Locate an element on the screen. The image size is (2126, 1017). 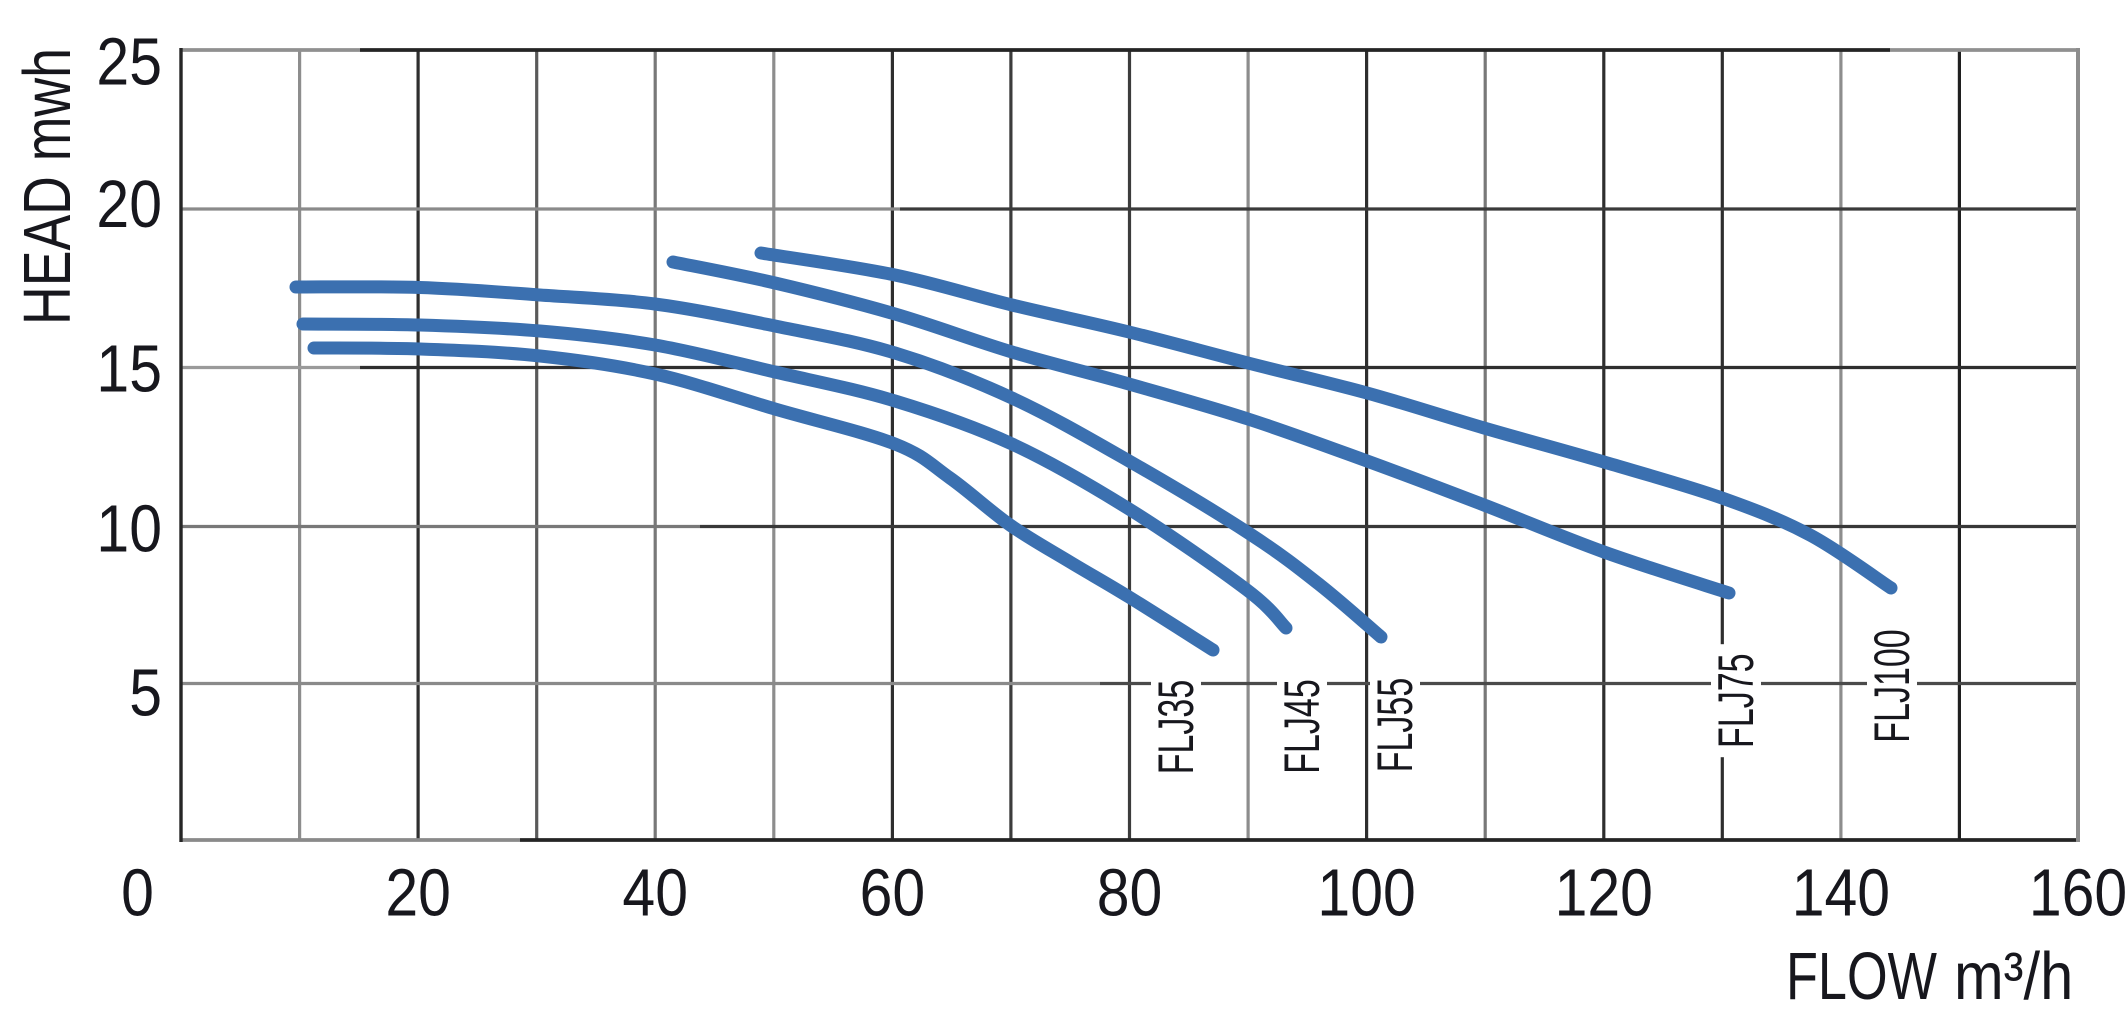
svg-text: 160 is located at coordinates (2077, 893).